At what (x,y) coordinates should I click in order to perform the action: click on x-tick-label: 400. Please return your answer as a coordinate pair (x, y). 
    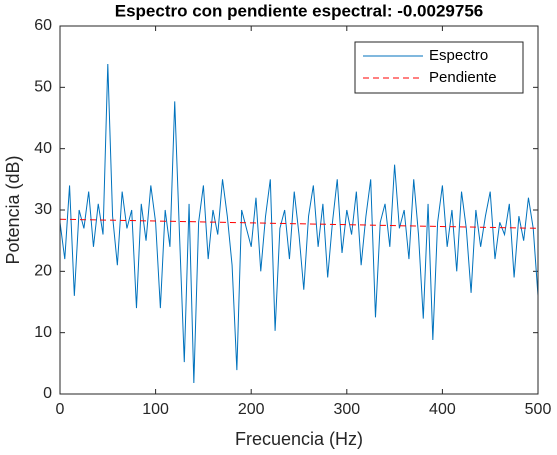
    Looking at the image, I should click on (442, 409).